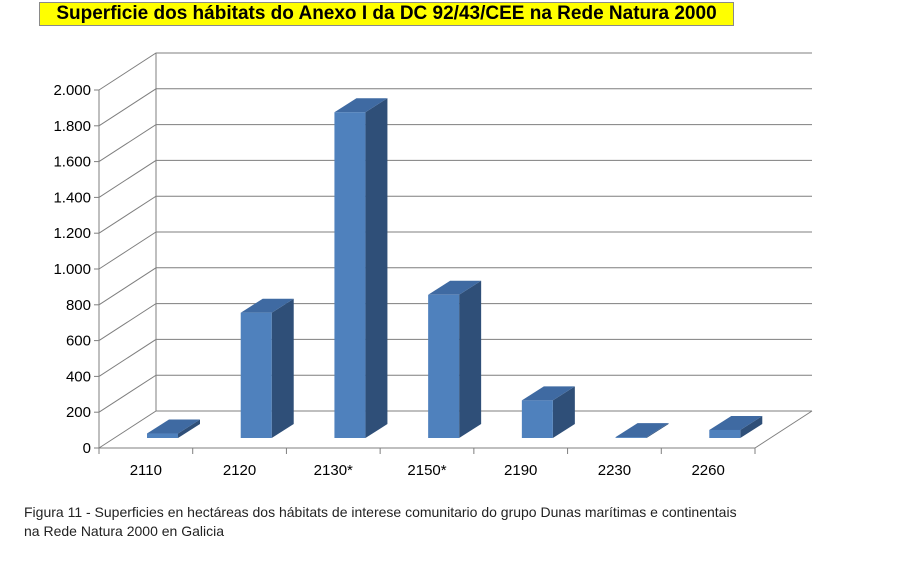 This screenshot has width=901, height=573. I want to click on x-tick-label: 2130*, so click(333, 470).